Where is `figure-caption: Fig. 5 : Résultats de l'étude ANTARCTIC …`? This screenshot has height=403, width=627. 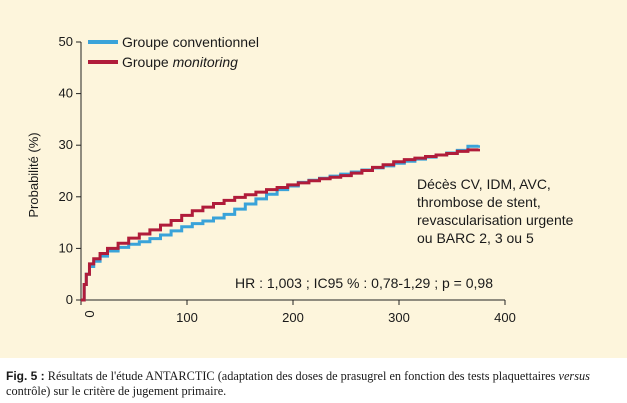 figure-caption: Fig. 5 : Résultats de l'étude ANTARCTIC … is located at coordinates (312, 384).